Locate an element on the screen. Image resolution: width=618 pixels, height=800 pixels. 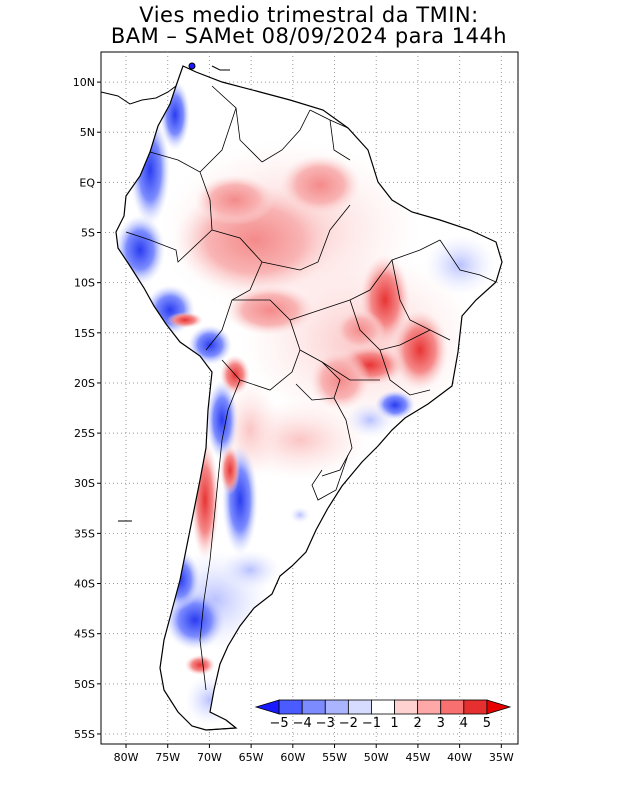
colorbar-label: −1 is located at coordinates (371, 723).